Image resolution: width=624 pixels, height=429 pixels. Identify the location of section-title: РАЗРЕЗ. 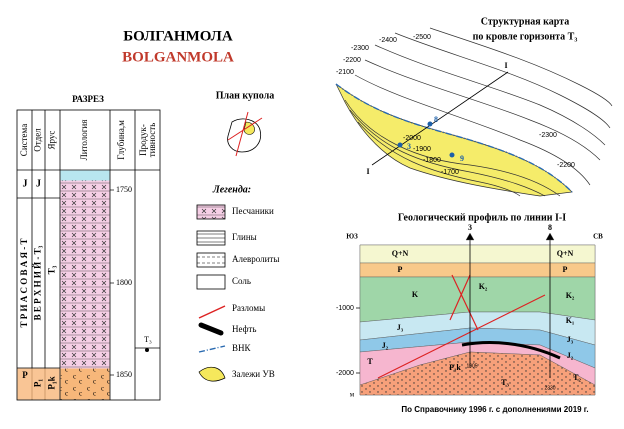
(88, 99).